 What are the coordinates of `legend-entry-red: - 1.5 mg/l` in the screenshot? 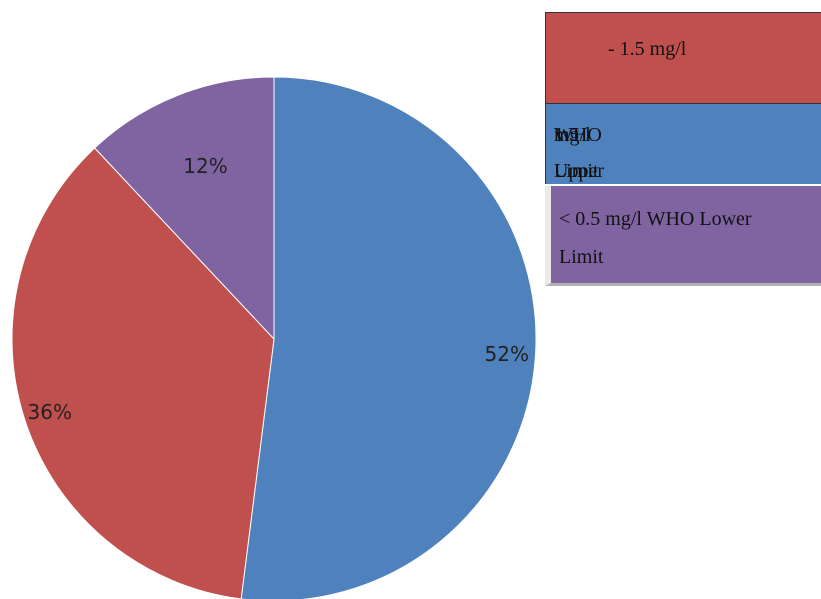 It's located at (683, 58).